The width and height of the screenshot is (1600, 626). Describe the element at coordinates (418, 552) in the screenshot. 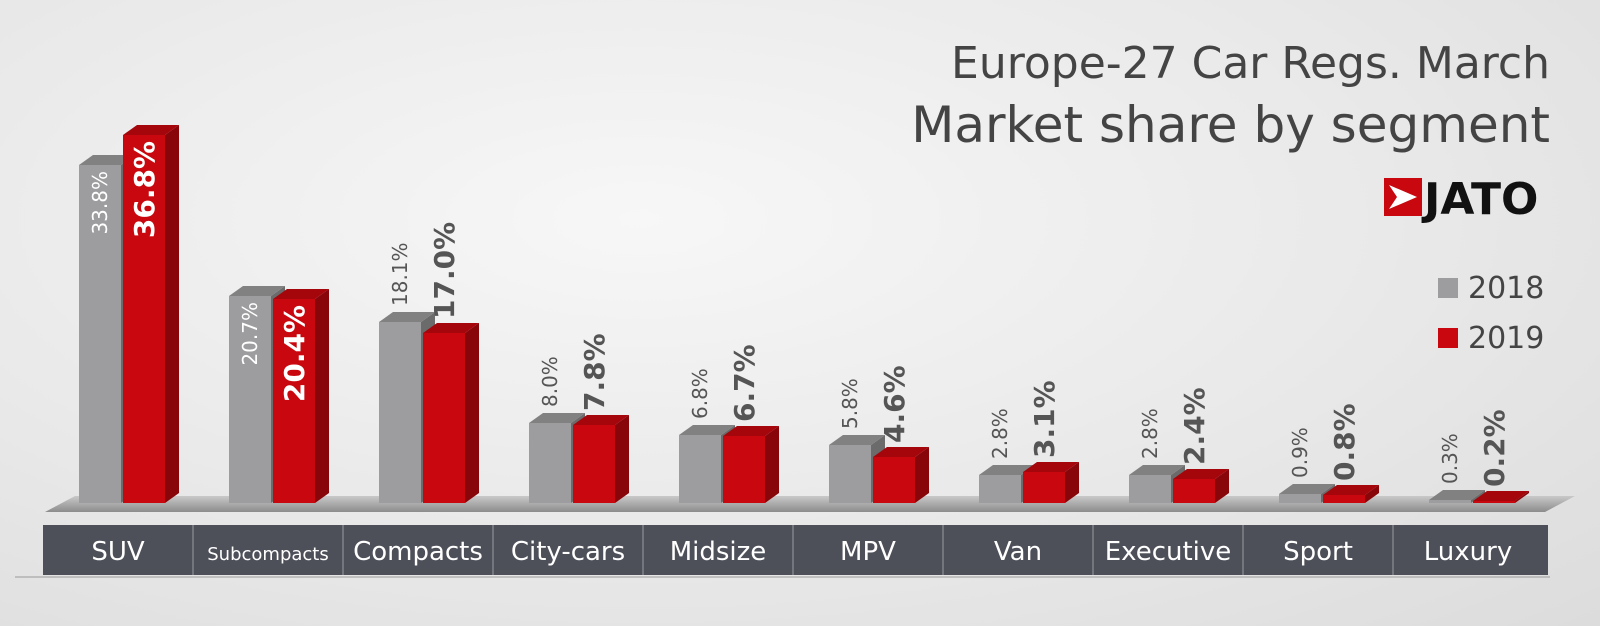

I see `category-label-compacts: Compacts` at that location.